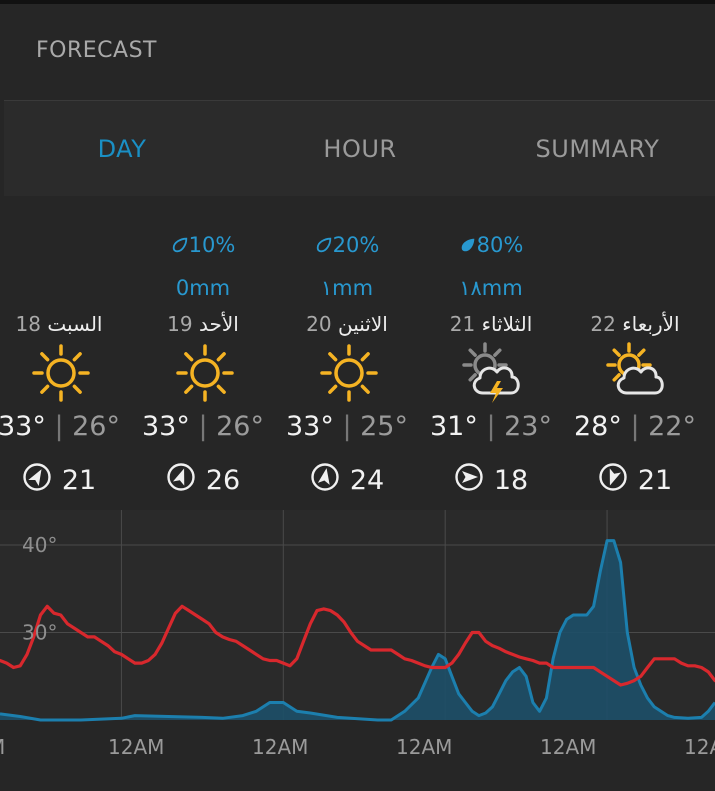 This screenshot has height=791, width=715. Describe the element at coordinates (598, 426) in the screenshot. I see `high-temp: 28°` at that location.